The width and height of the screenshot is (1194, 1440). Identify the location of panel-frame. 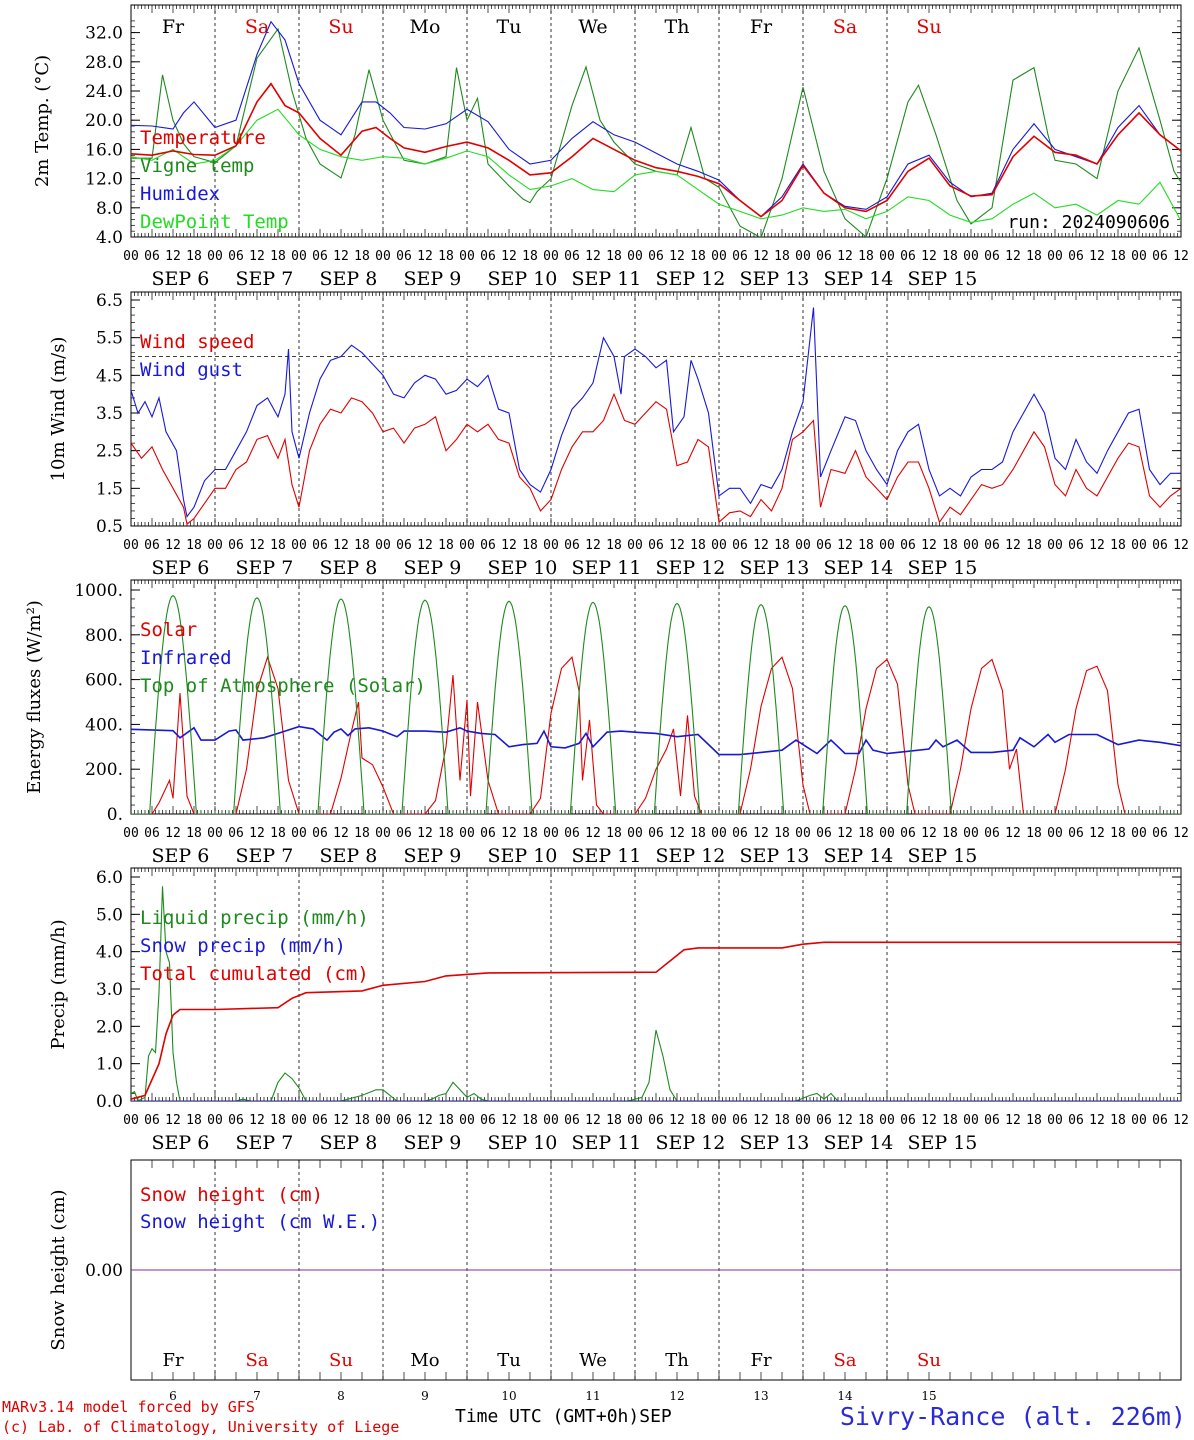
(656, 121).